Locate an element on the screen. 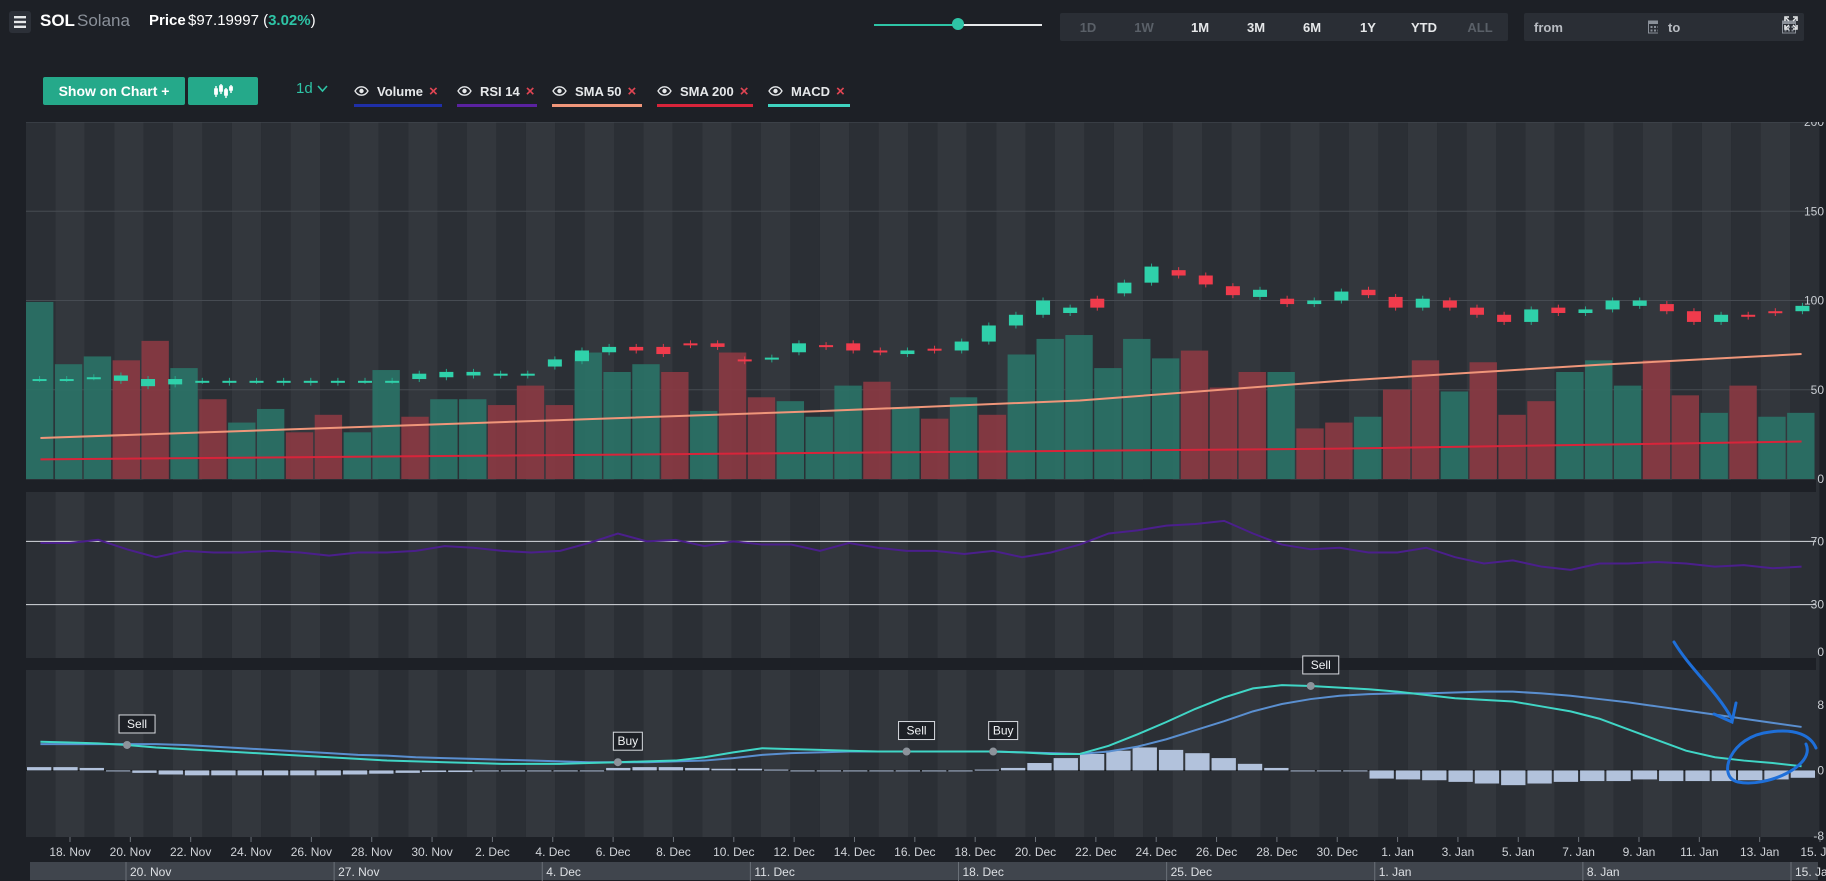  range-button-1w: 1W is located at coordinates (1144, 27).